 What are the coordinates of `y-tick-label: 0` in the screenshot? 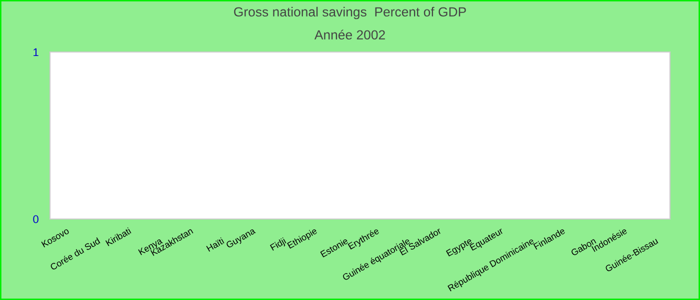 It's located at (35, 219).